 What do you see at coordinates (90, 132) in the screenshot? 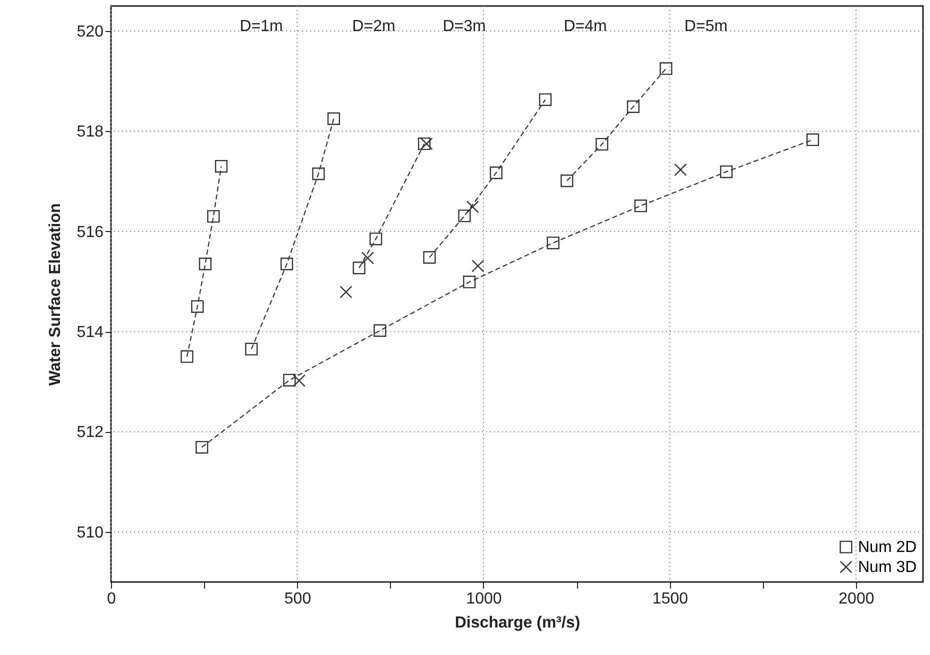
I see `y-tick-label: 518` at bounding box center [90, 132].